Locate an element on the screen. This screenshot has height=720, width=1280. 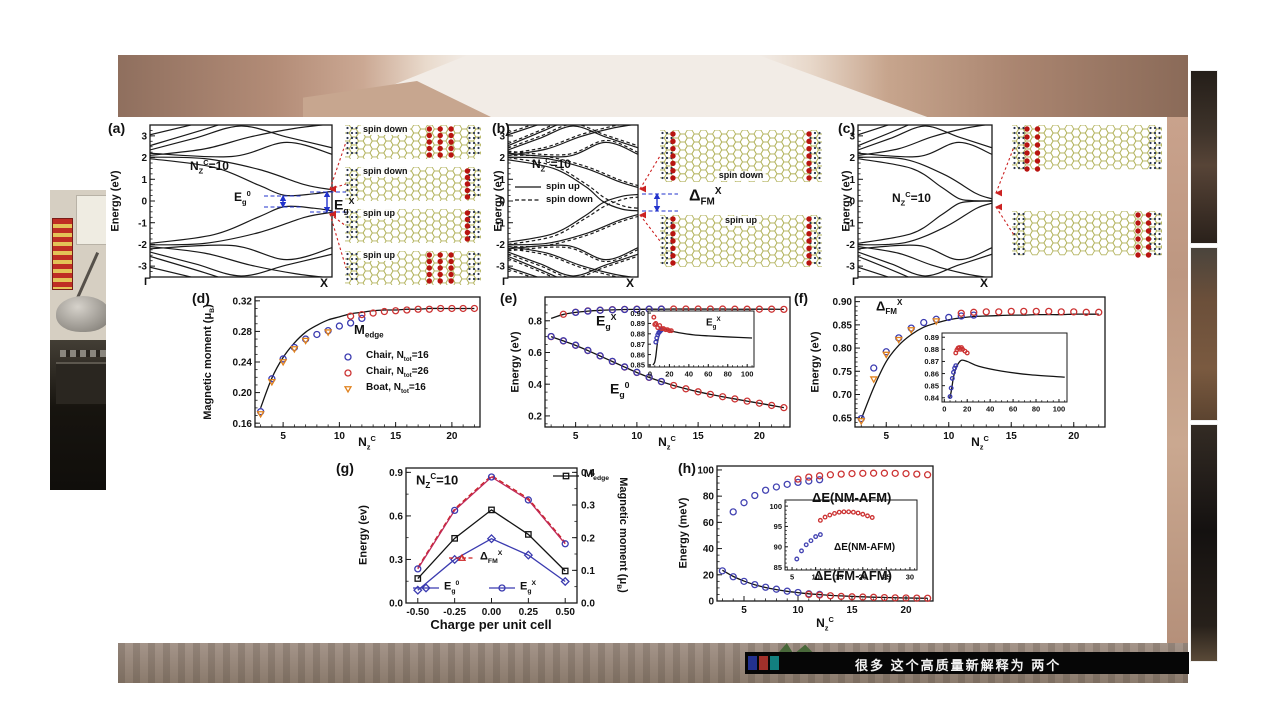
lab-equipment-photo is located at coordinates (82, 340).